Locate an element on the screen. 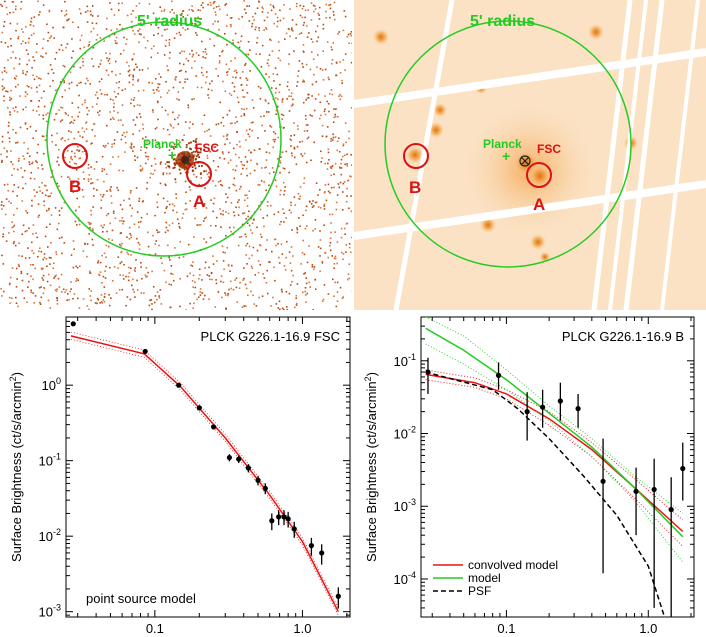  plot-annotation: point source model is located at coordinates (141, 598).